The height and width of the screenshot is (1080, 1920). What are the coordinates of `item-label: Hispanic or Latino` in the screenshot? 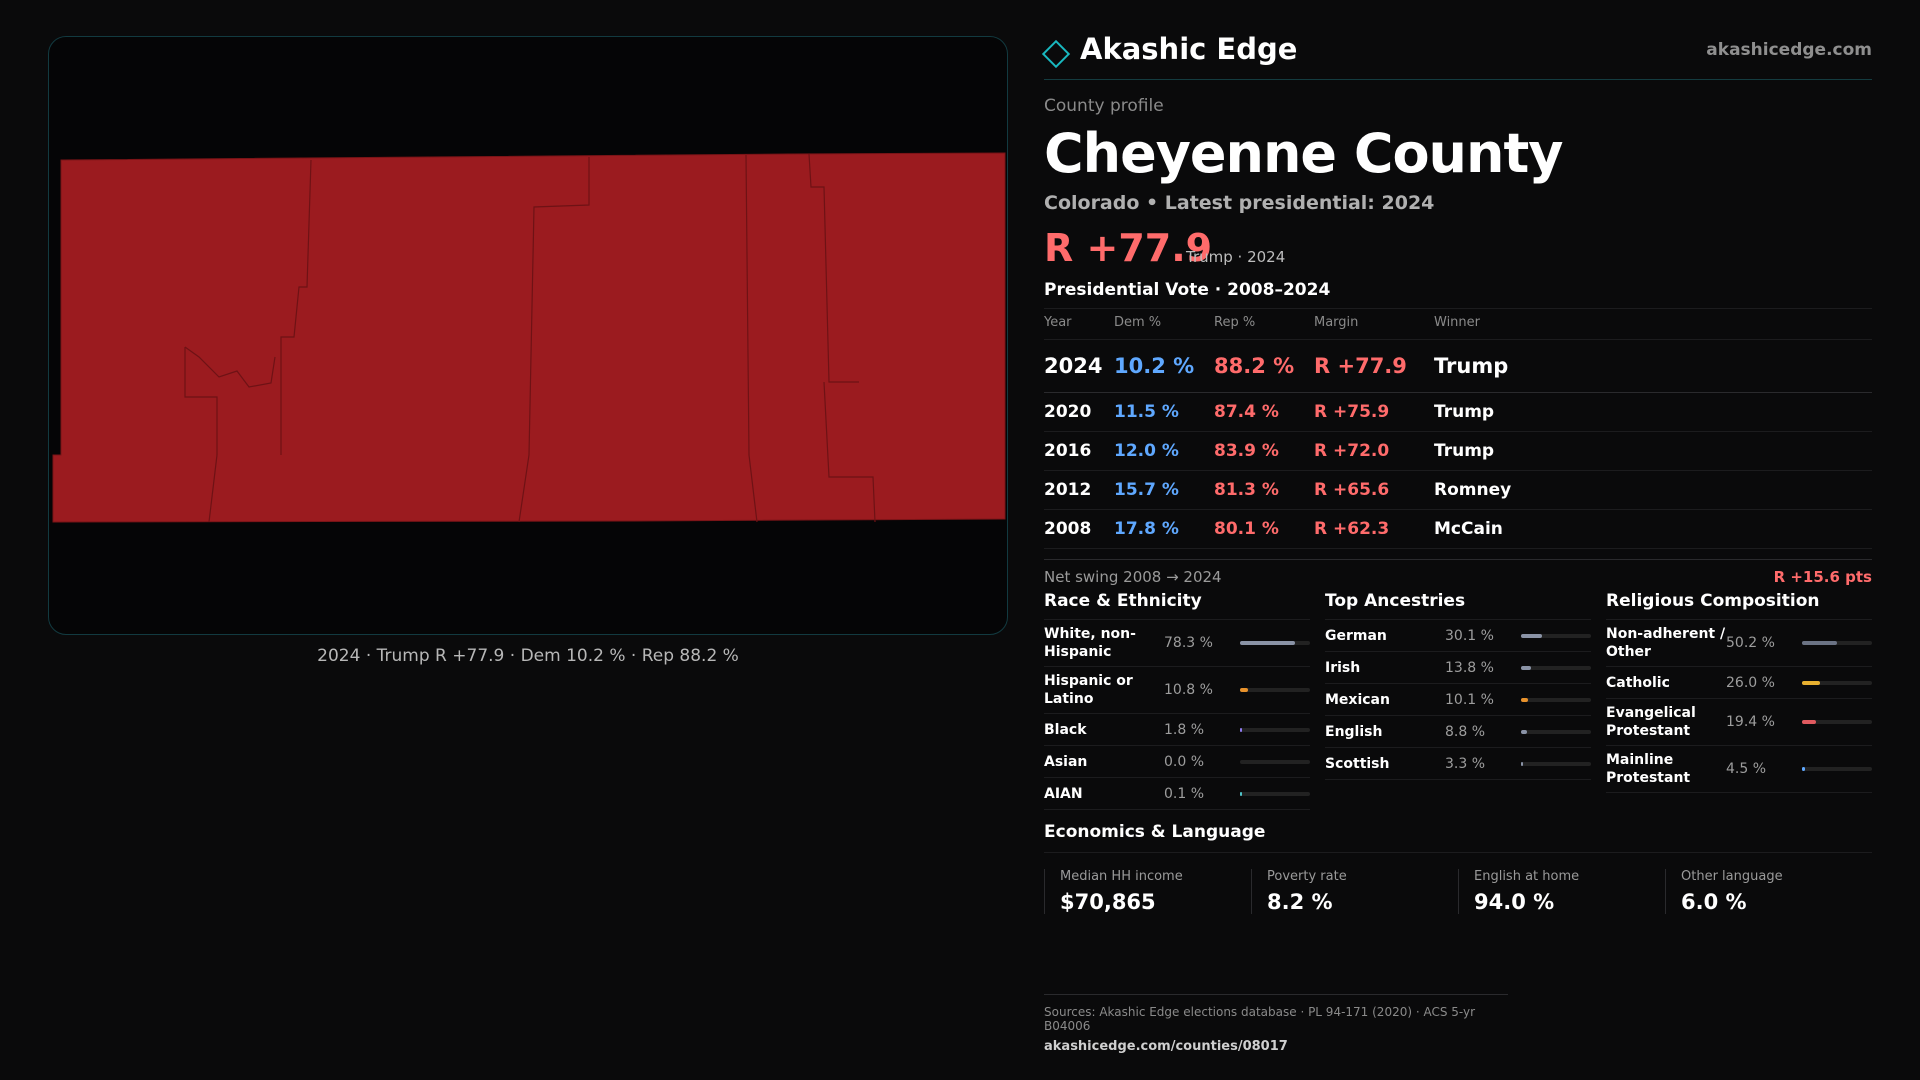 It's located at (1088, 690).